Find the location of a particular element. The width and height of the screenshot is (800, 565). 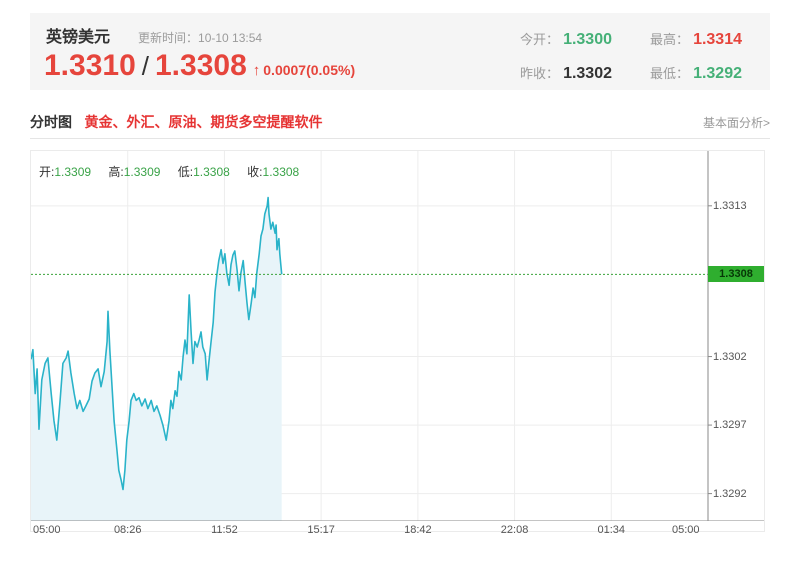

chart-legend: 开:1.3309 高:1.3309 低:1.3308 收:1.3308 is located at coordinates (176, 171).